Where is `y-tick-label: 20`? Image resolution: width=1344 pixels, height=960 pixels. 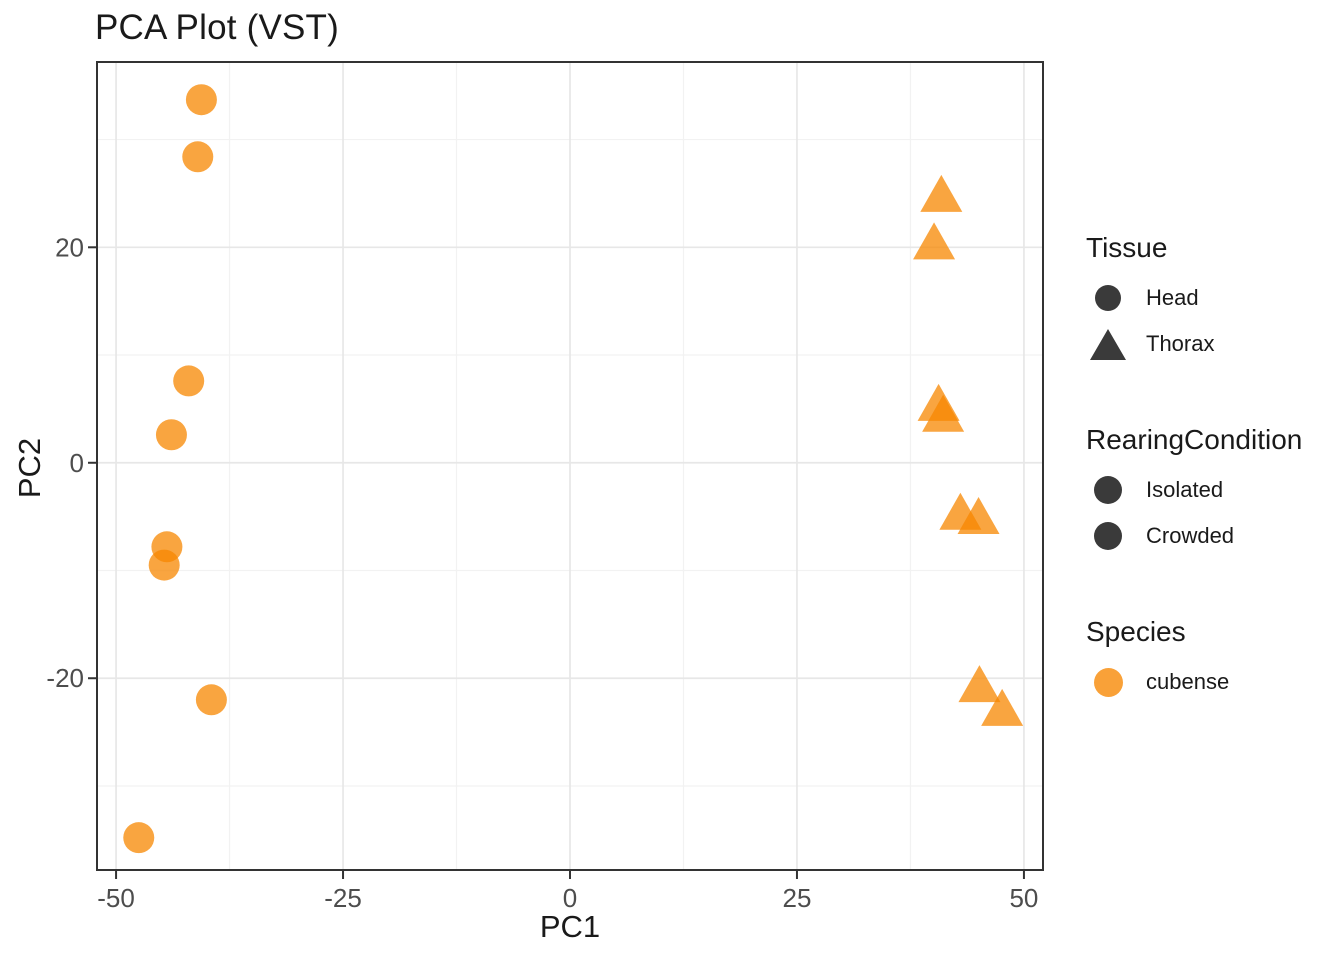
y-tick-label: 20 is located at coordinates (69, 247).